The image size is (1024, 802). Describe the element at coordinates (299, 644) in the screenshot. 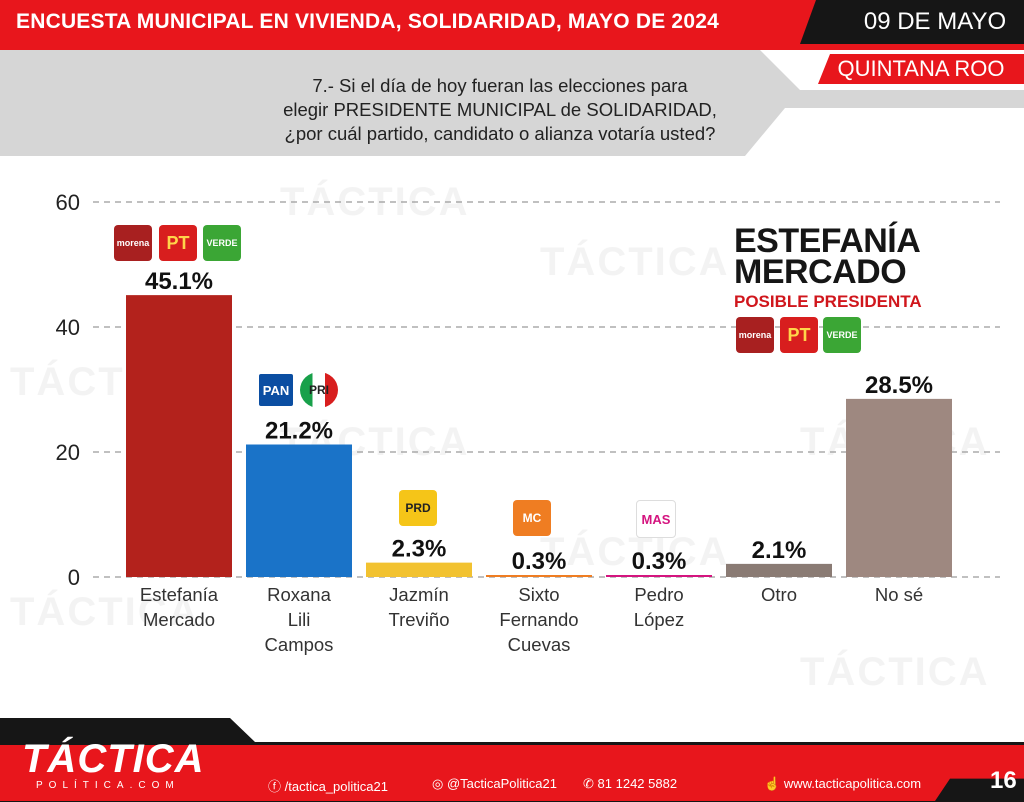

I see `category-label-line: Campos` at that location.